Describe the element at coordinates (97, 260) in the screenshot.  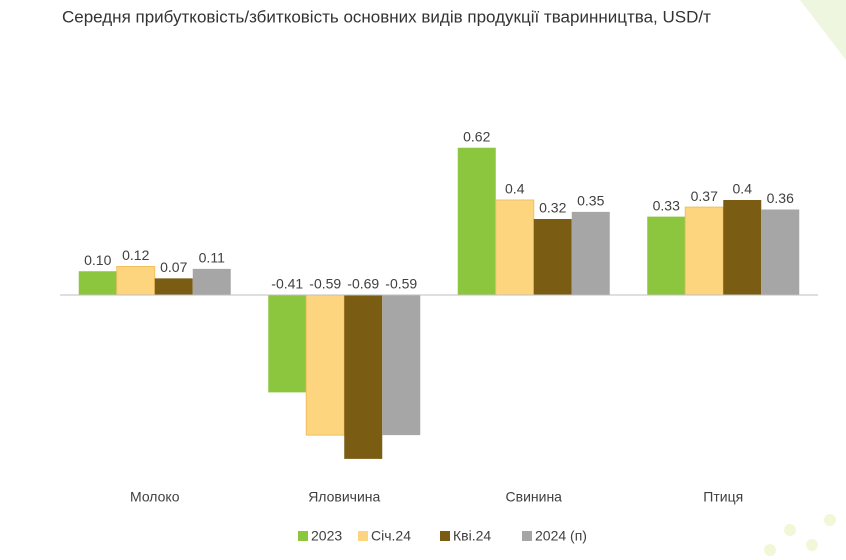
I see `value-label: 0.10` at that location.